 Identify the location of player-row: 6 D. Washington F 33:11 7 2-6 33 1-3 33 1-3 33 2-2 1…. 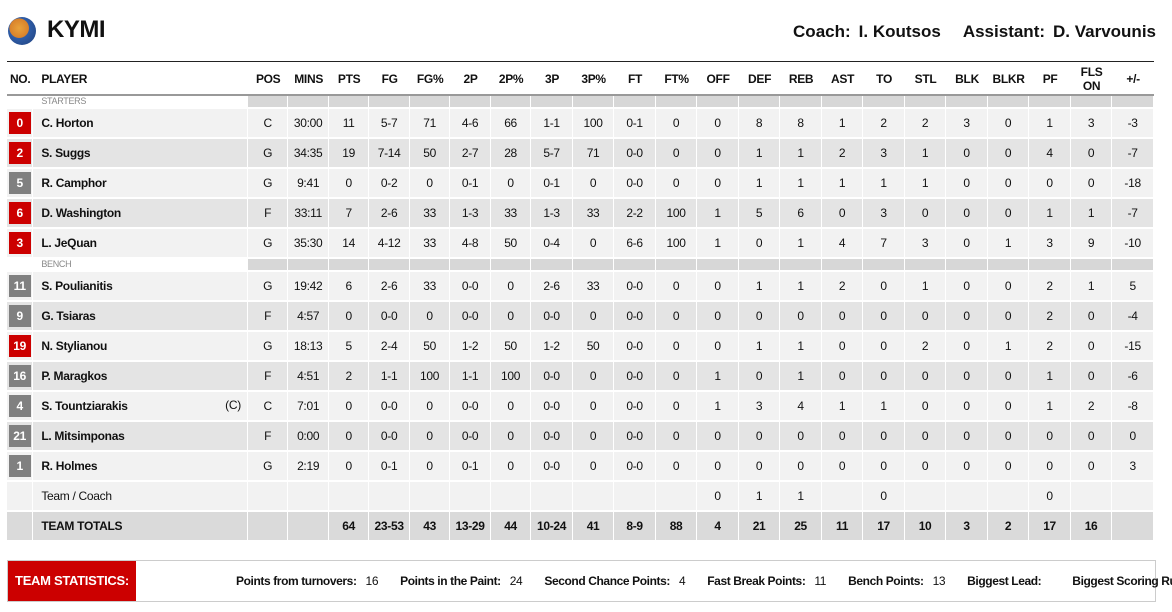
(580, 214).